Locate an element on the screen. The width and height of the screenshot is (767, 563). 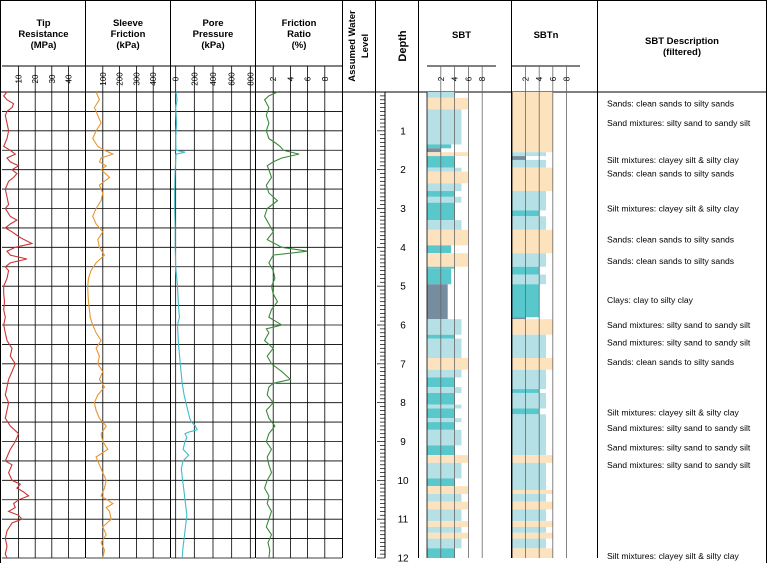
depth-tick-label: 2 is located at coordinates (403, 170).